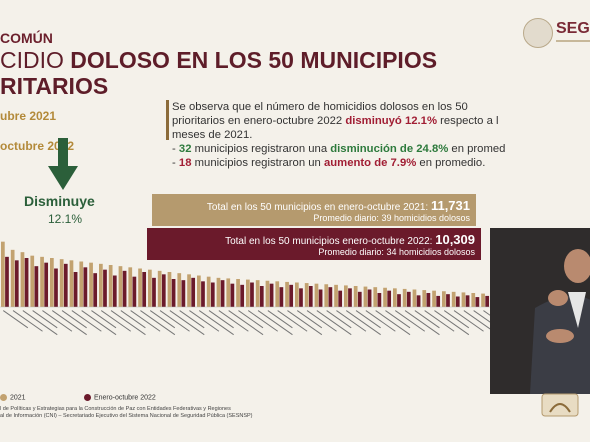 This screenshot has height=442, width=590. Describe the element at coordinates (32, 60) in the screenshot. I see `title-light: CIDIO` at that location.